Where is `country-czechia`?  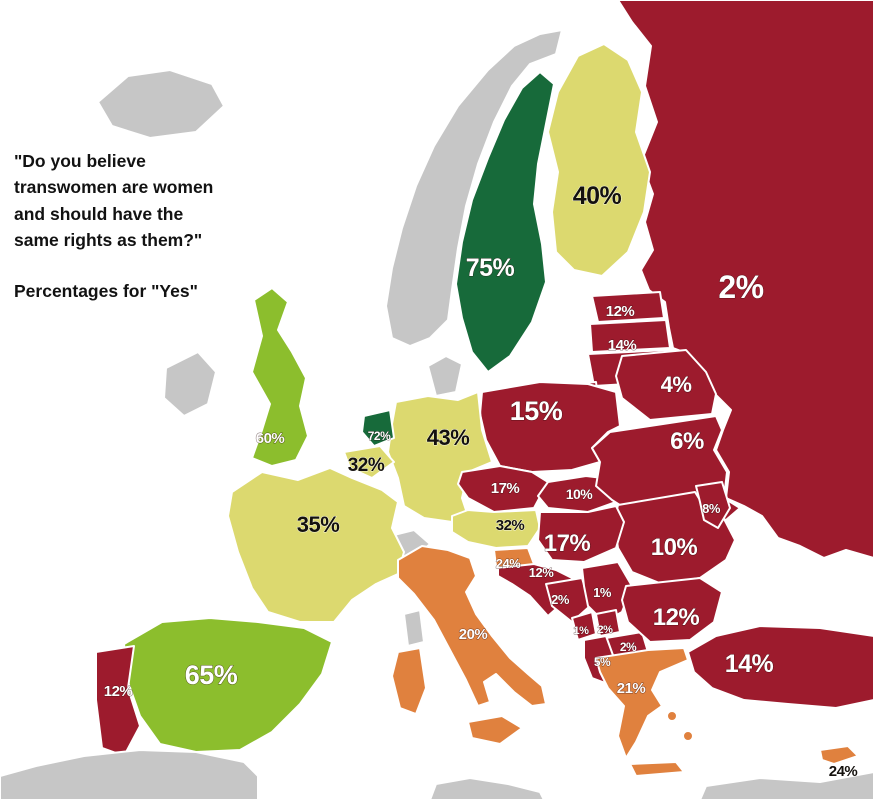 country-czechia is located at coordinates (503, 489).